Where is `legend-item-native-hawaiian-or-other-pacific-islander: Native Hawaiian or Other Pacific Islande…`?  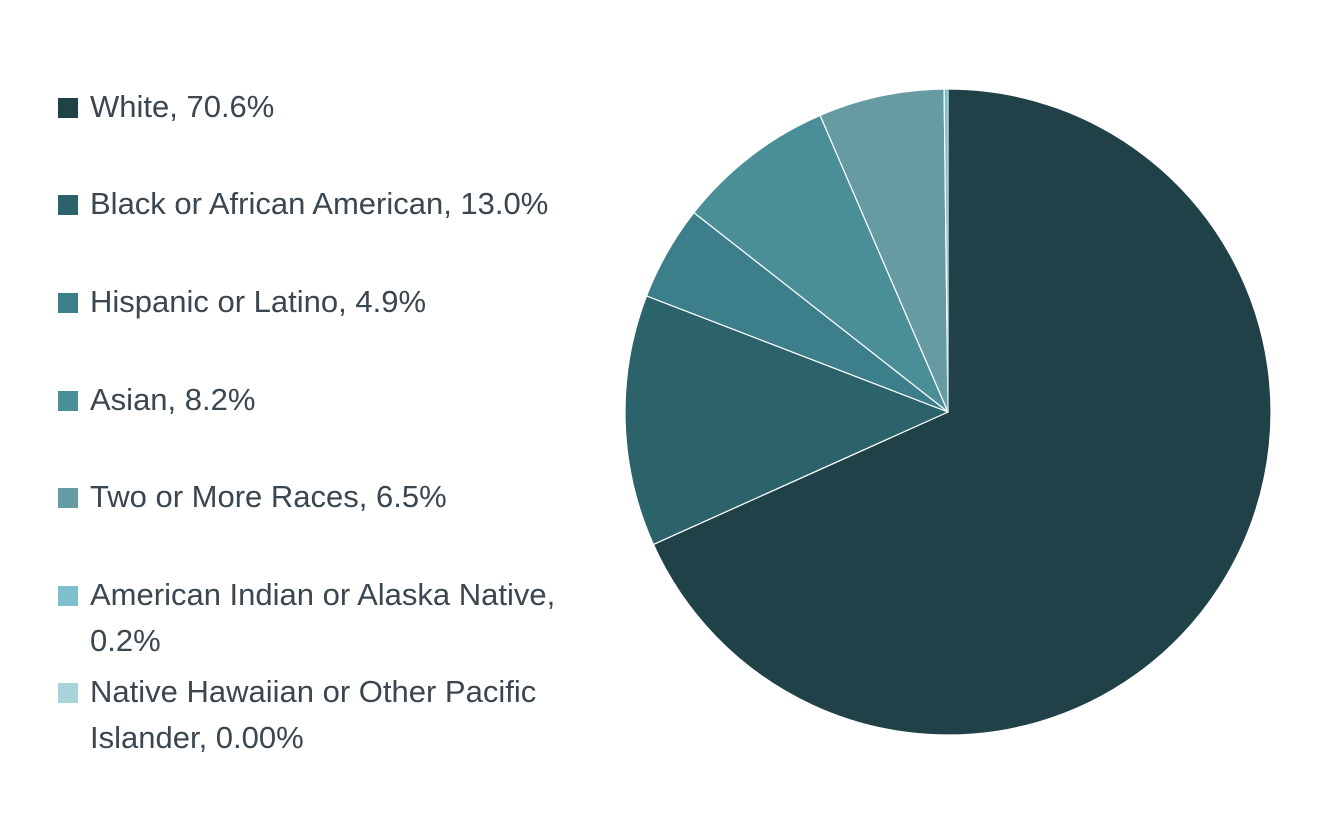
legend-item-native-hawaiian-or-other-pacific-islander: Native Hawaiian or Other Pacific Islande… is located at coordinates (334, 715).